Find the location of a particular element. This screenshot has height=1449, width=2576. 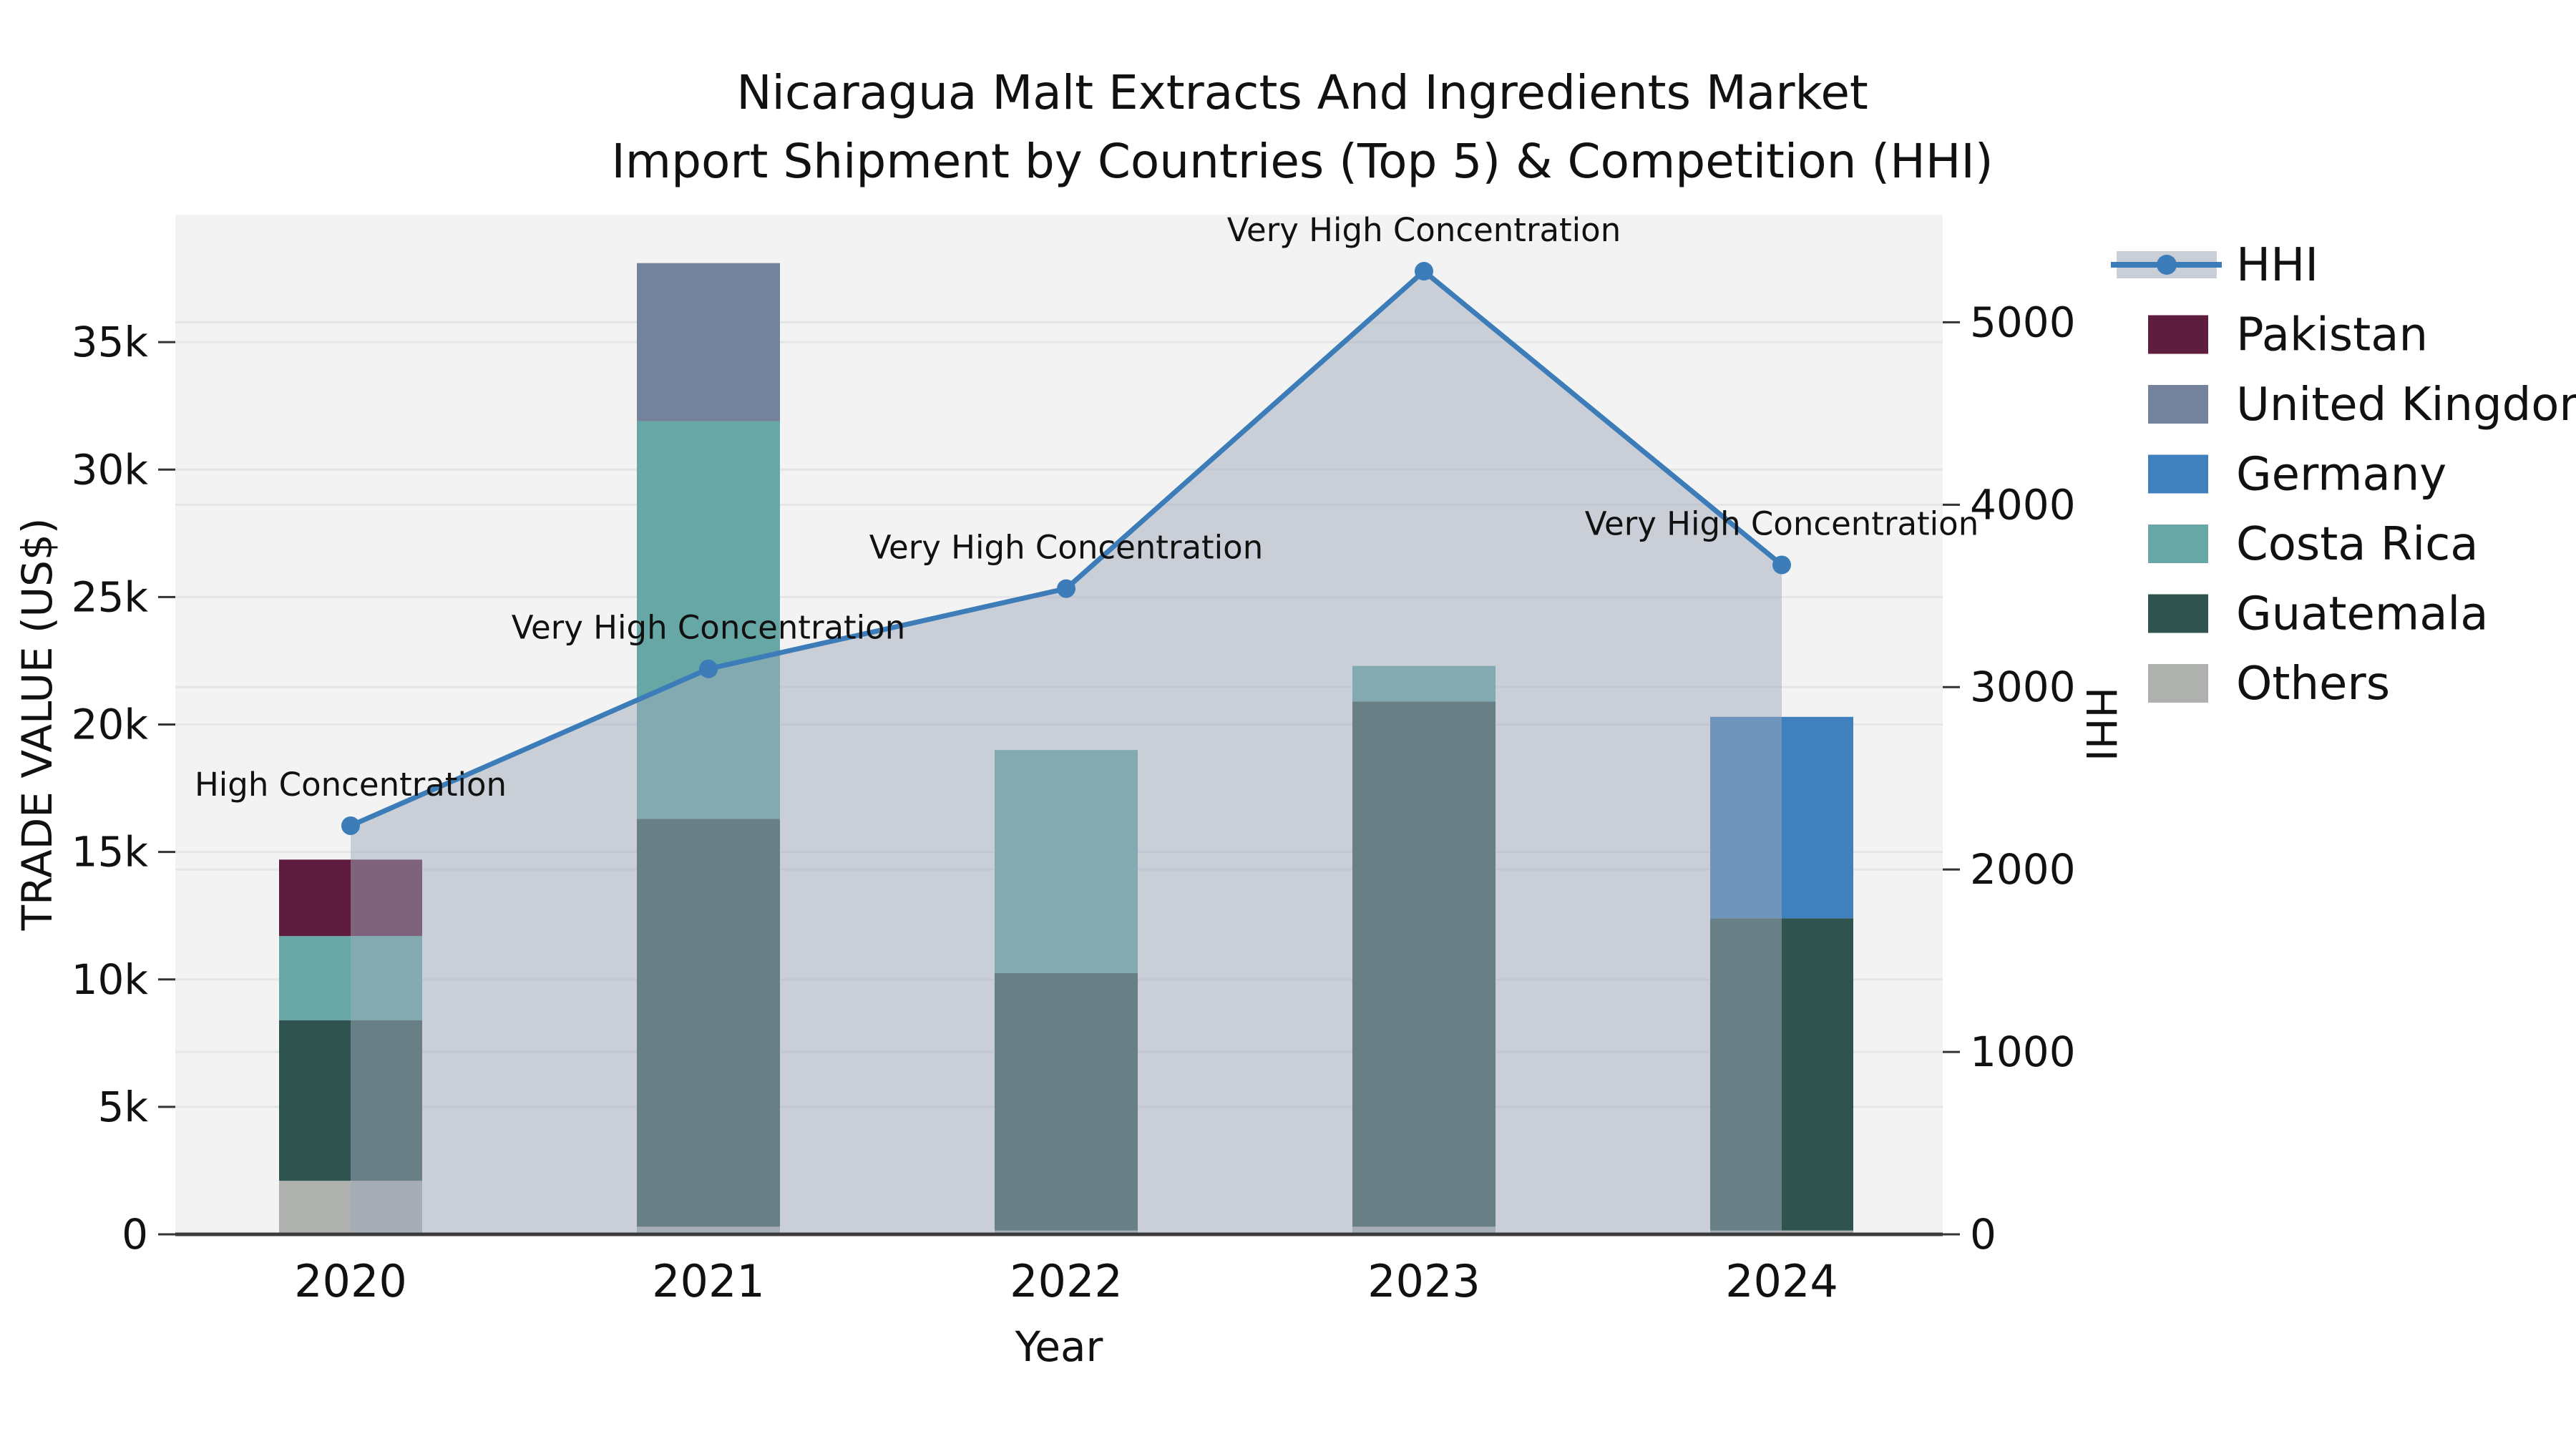

left-tick-label-30000: 30k is located at coordinates (110, 469).